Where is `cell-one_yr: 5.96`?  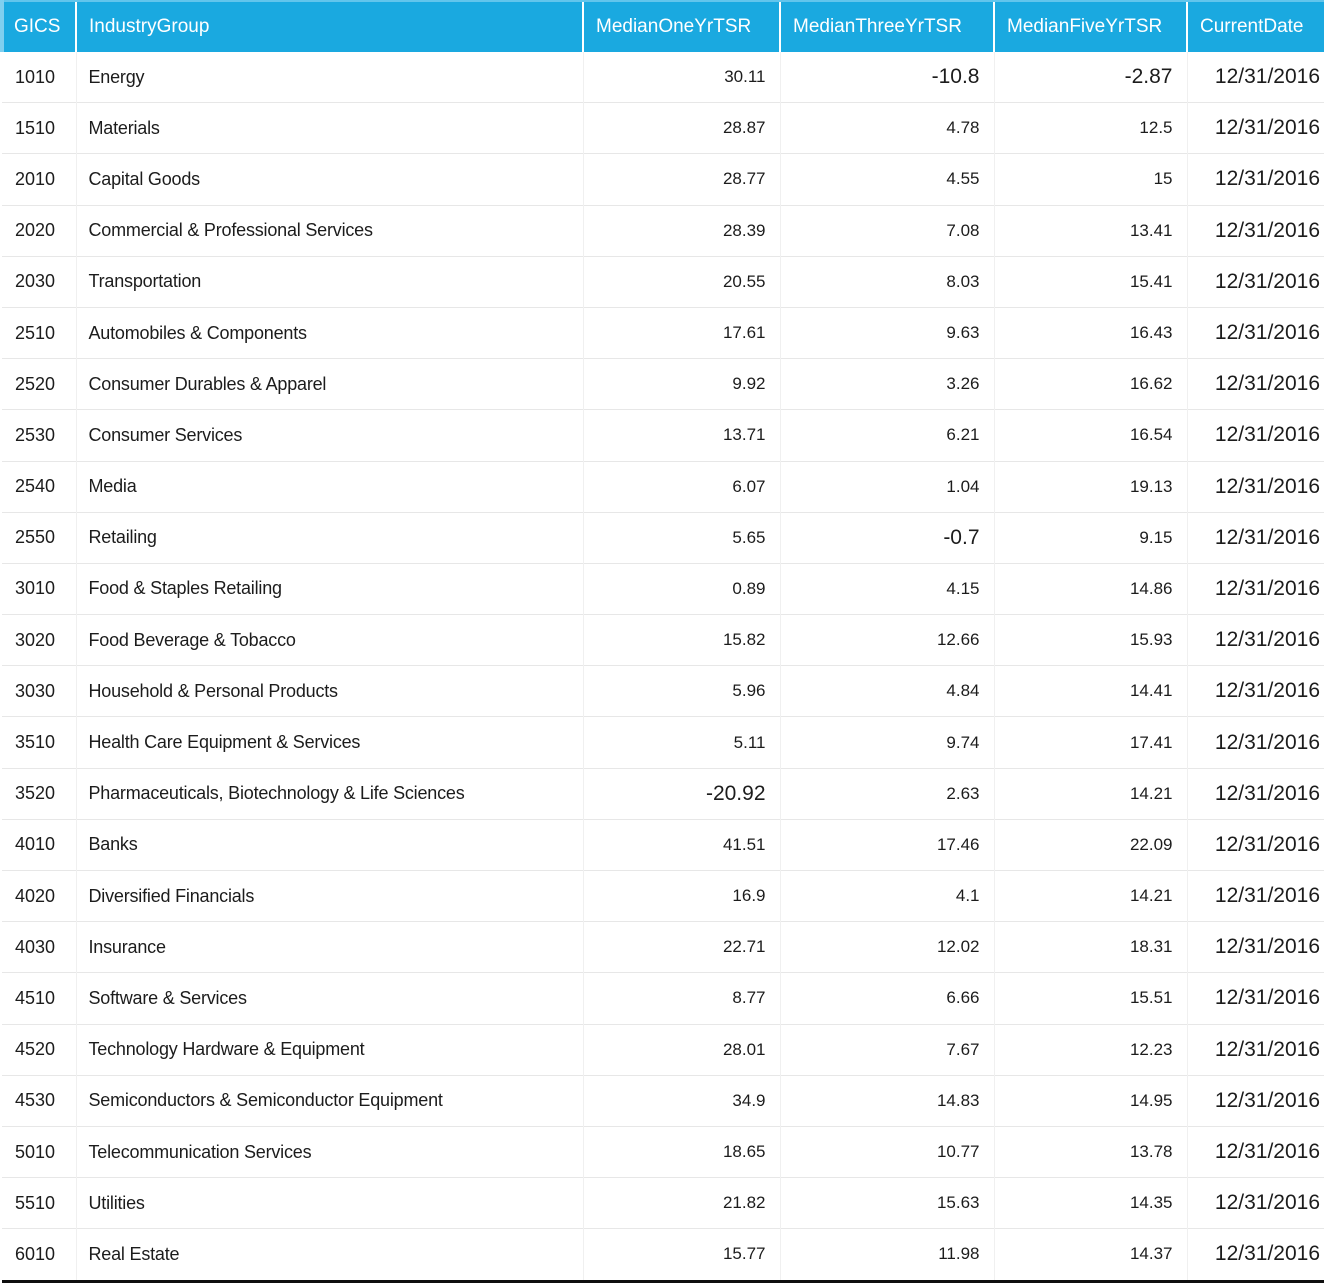
cell-one_yr: 5.96 is located at coordinates (681, 691).